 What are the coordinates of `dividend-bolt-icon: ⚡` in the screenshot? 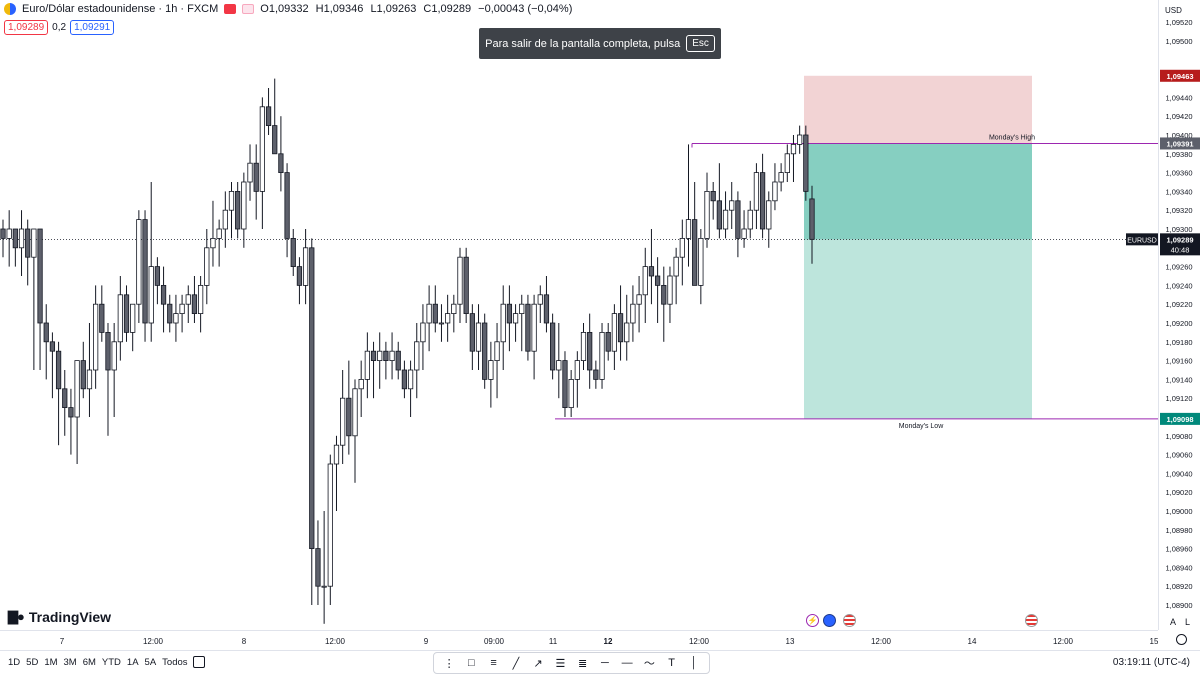 It's located at (812, 620).